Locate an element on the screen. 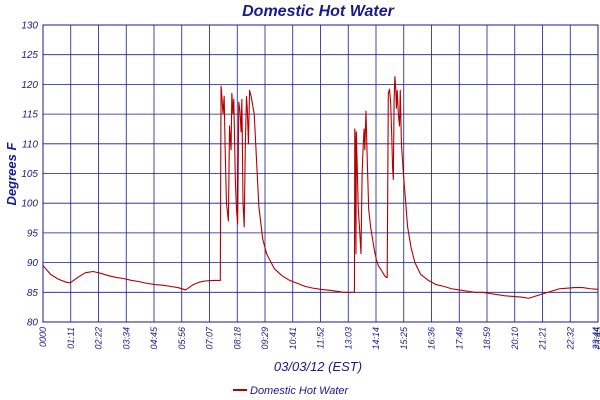 This screenshot has height=400, width=600. x-tick-label: 15:25 is located at coordinates (404, 338).